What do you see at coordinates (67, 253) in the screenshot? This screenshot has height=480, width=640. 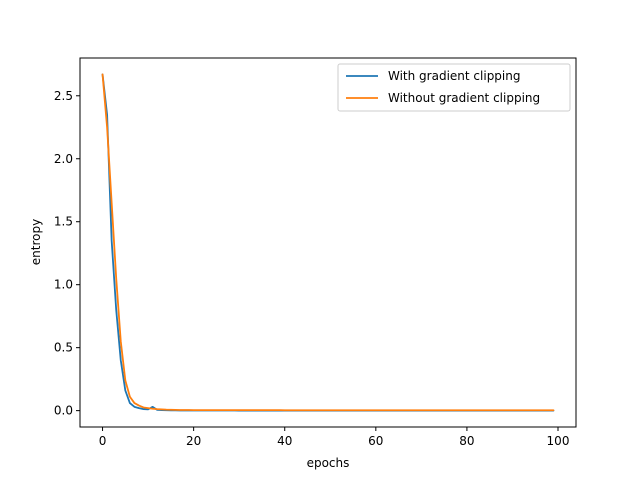 I see `y-axis: 0.0 0.5 1.0 1.5 2.0 2.5` at bounding box center [67, 253].